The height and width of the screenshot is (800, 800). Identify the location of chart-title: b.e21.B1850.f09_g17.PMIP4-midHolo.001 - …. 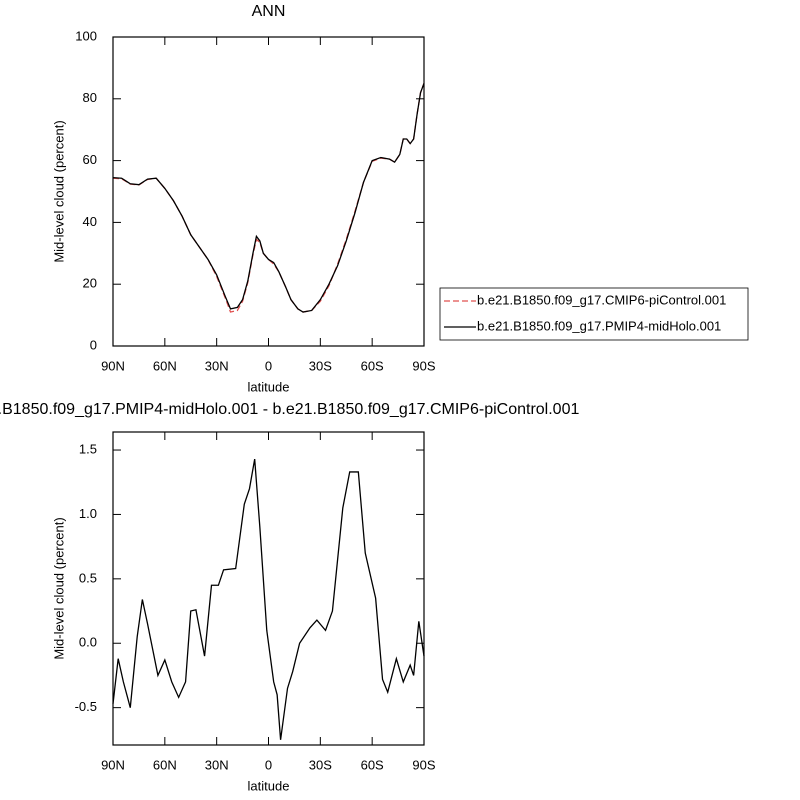
(289, 409).